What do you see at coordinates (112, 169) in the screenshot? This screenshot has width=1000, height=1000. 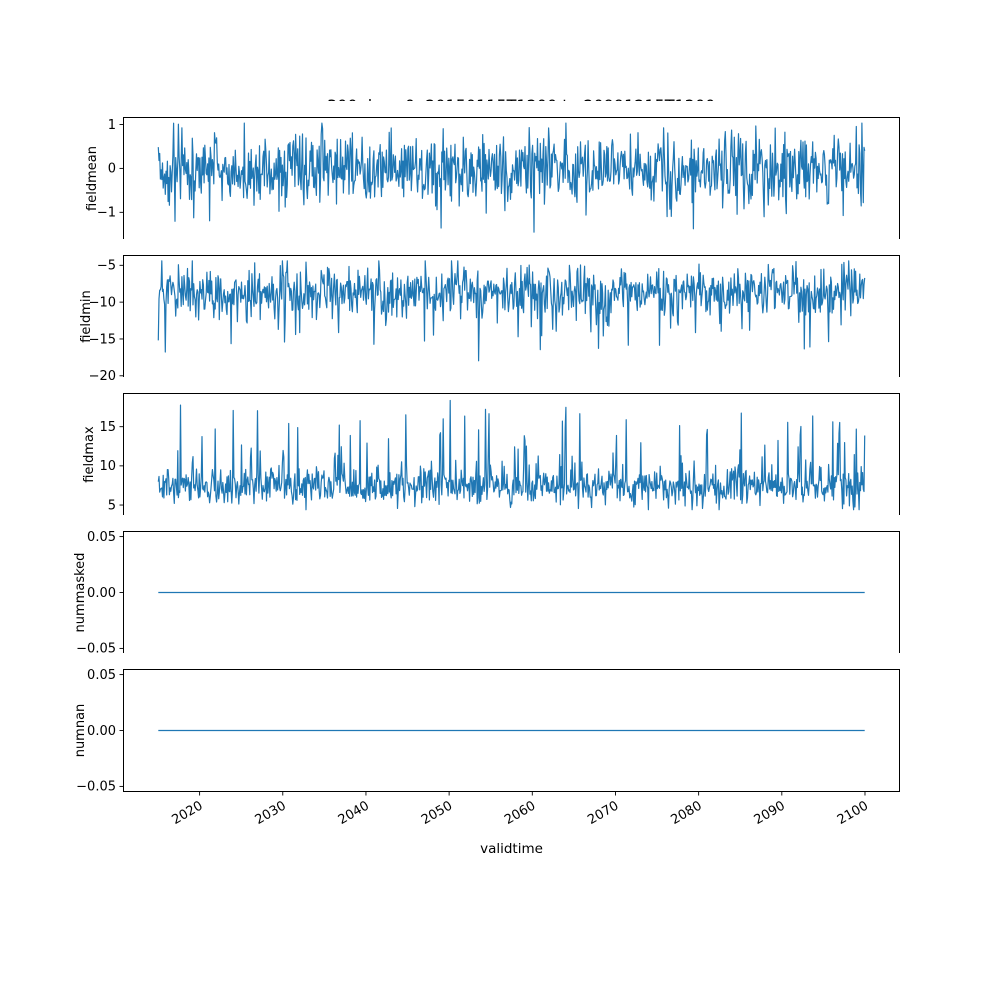 I see `svg-text: 0` at bounding box center [112, 169].